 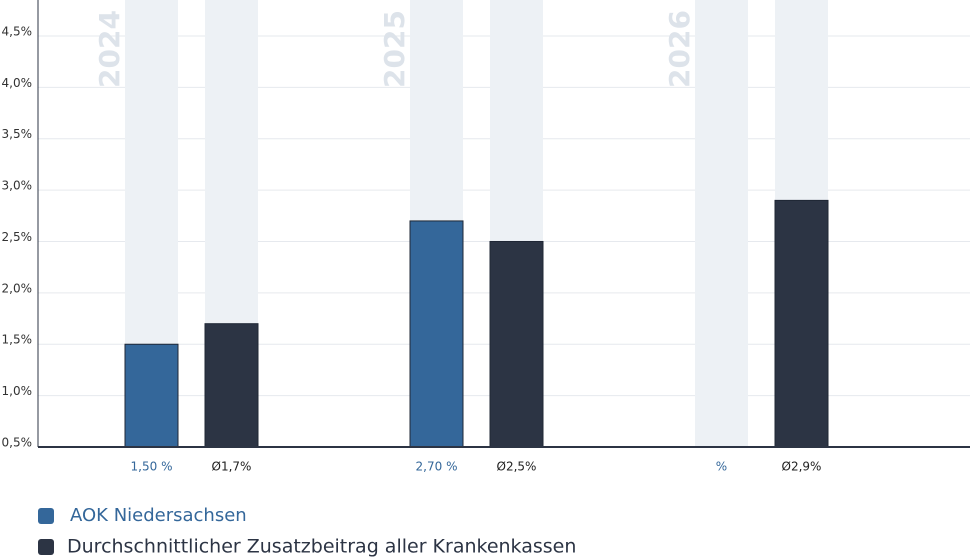 I want to click on bar-track, so click(x=721, y=223).